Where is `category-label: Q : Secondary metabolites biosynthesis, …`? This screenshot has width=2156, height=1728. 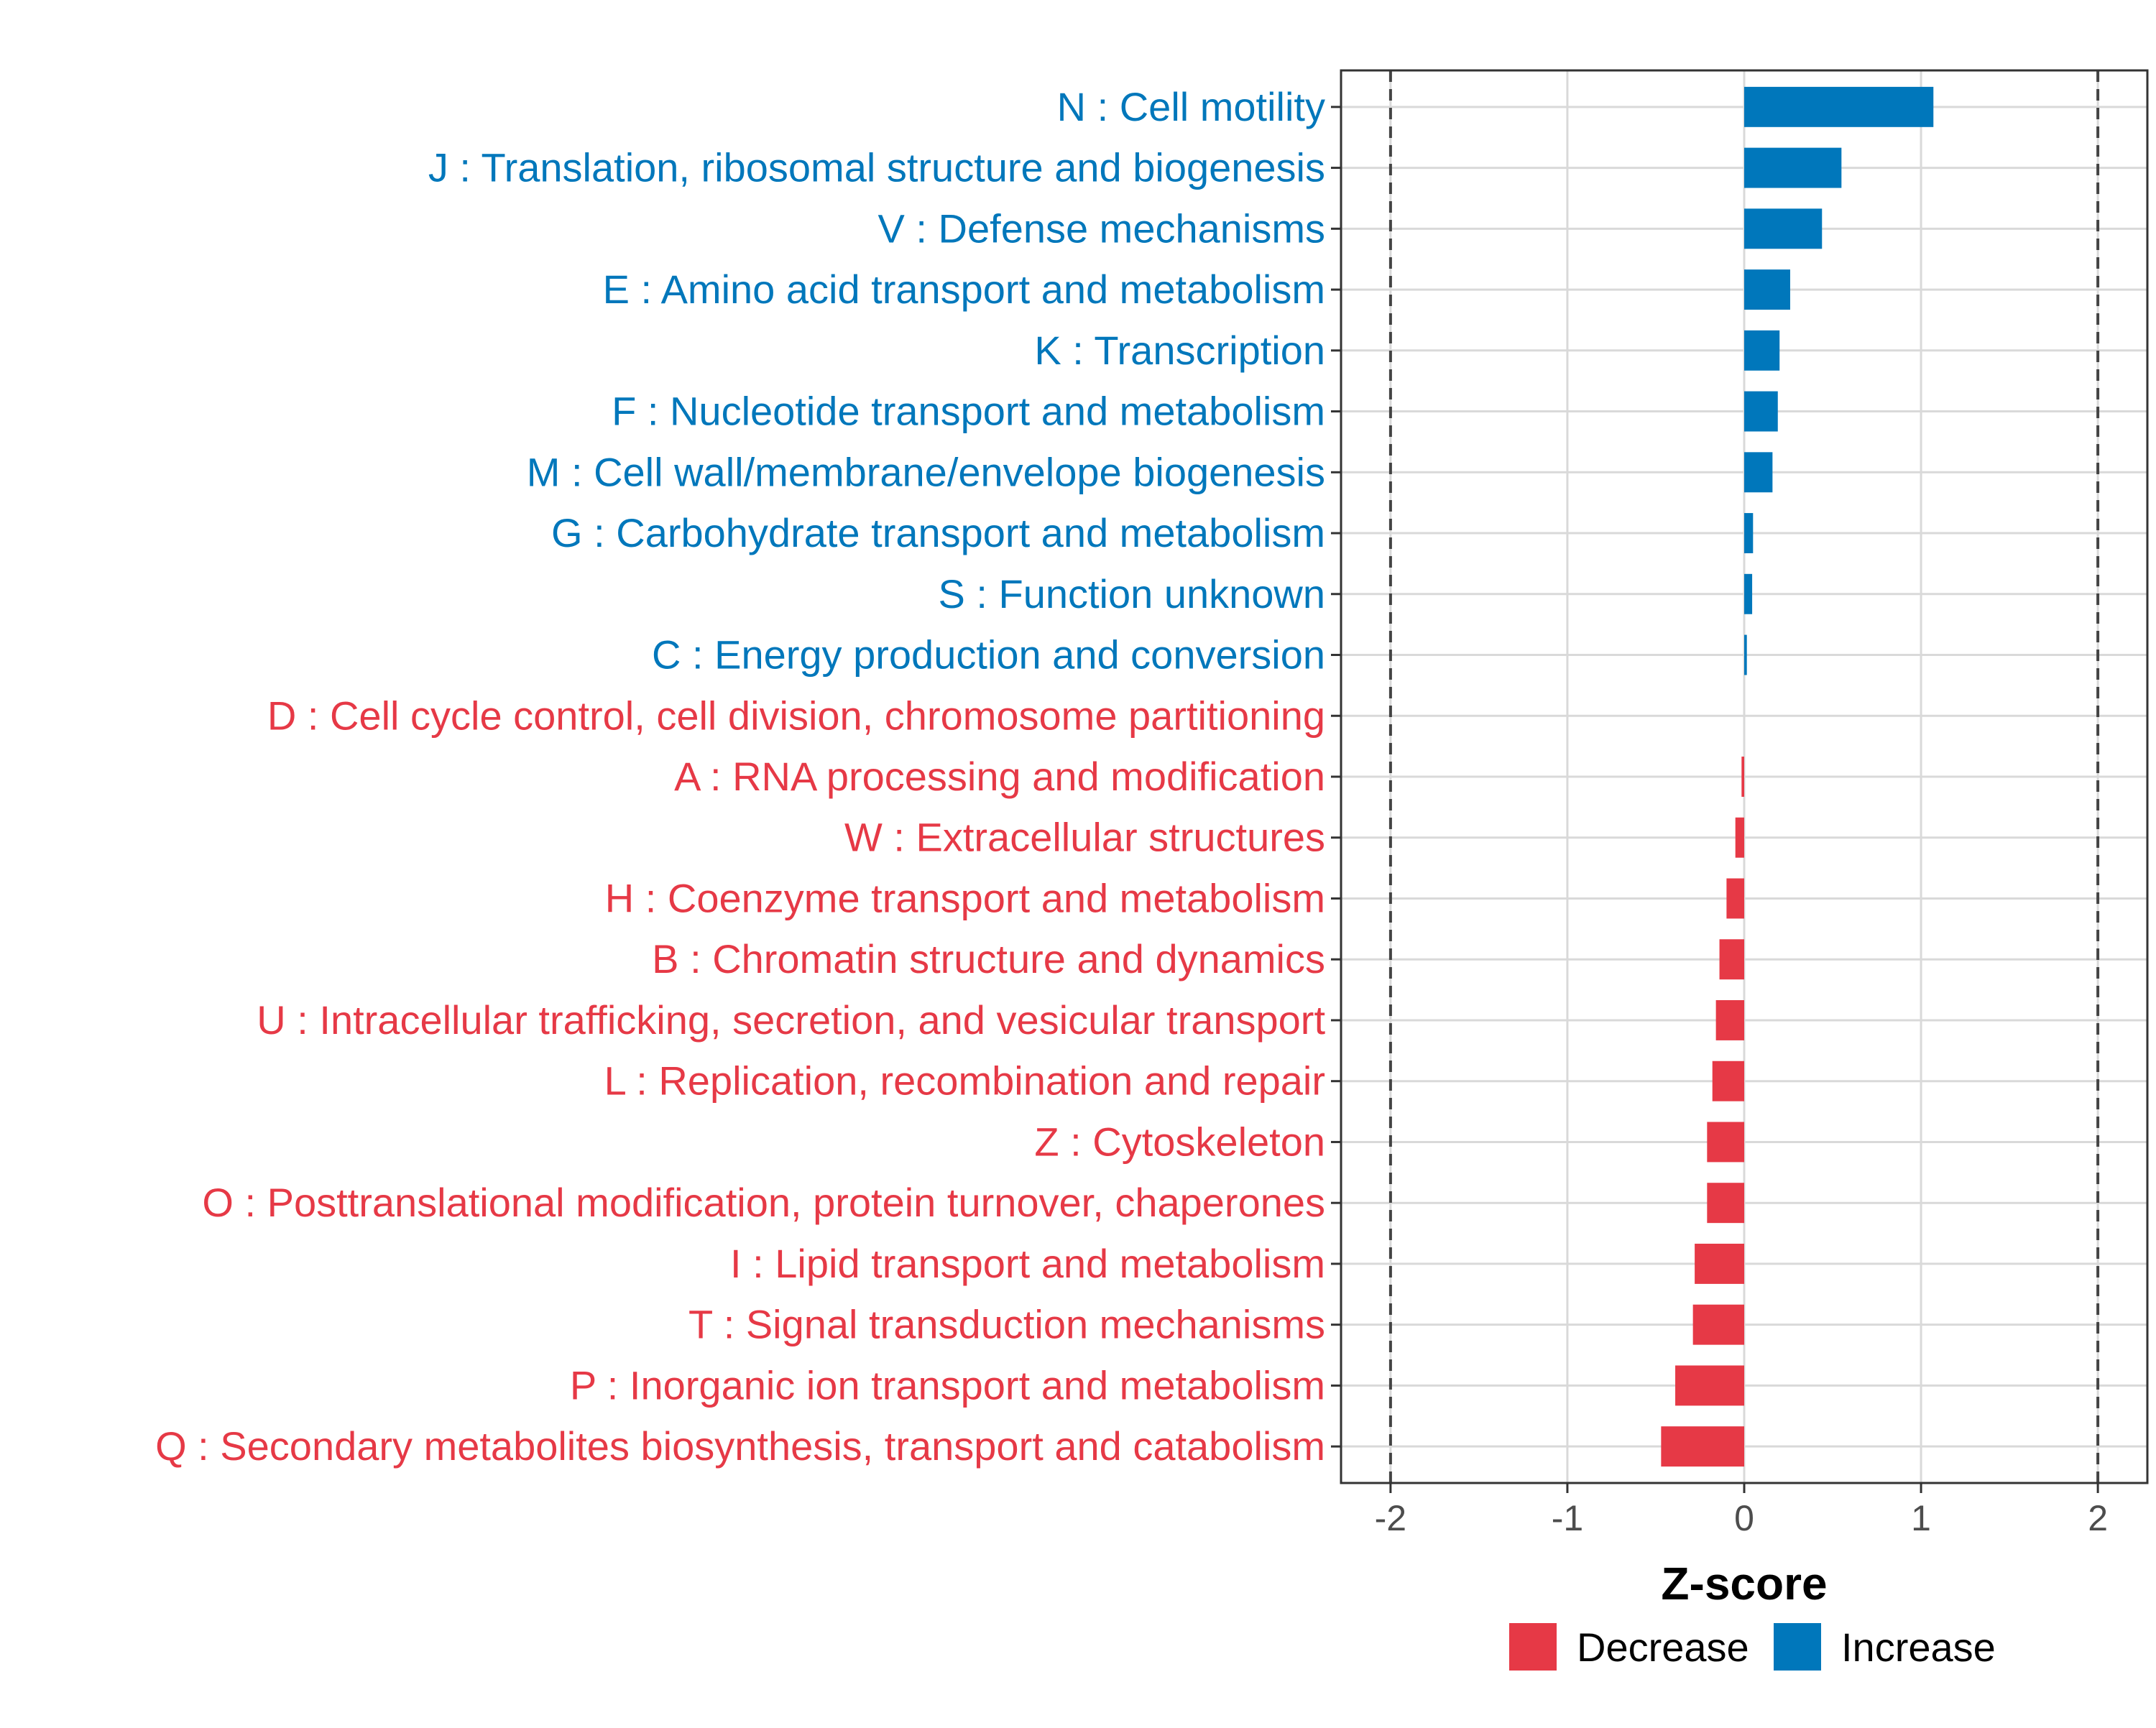
category-label: Q : Secondary metabolites biosynthesis, … is located at coordinates (740, 1446).